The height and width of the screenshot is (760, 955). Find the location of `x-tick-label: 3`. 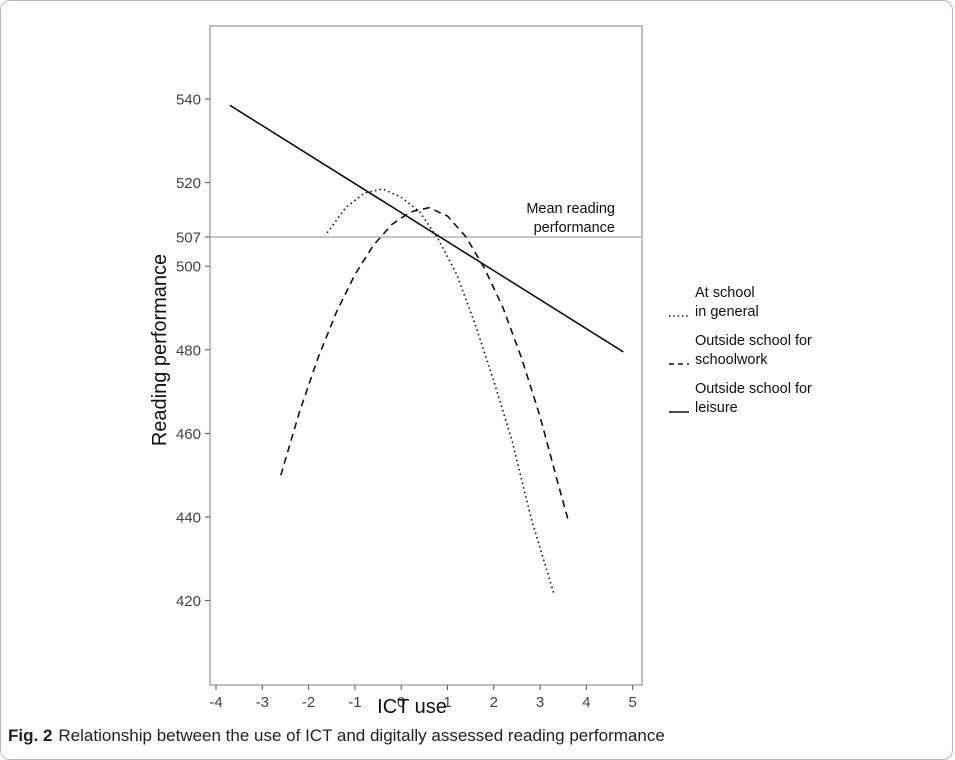

x-tick-label: 3 is located at coordinates (540, 702).